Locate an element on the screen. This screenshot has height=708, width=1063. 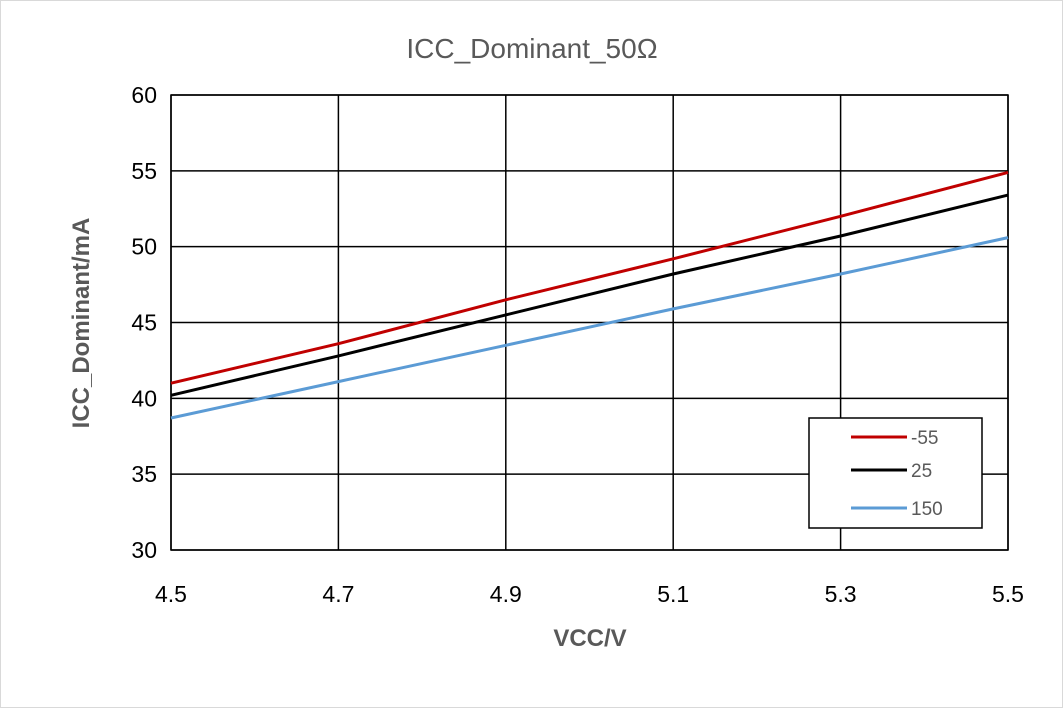
x-tick-label: 4.9 is located at coordinates (506, 594).